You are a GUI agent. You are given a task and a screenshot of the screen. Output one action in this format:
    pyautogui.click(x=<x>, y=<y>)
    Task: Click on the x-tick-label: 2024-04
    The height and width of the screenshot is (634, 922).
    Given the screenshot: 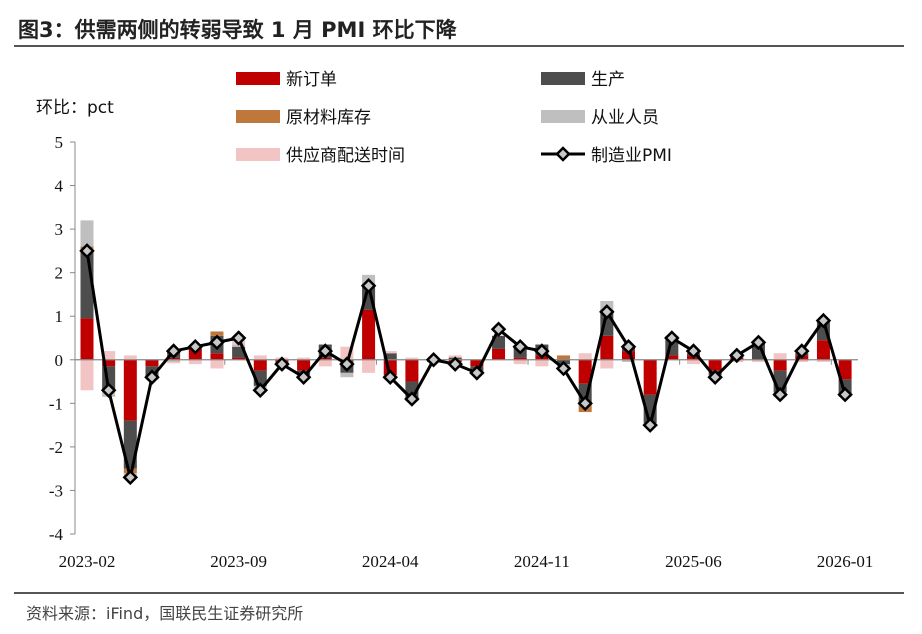 What is the action you would take?
    pyautogui.click(x=390, y=561)
    